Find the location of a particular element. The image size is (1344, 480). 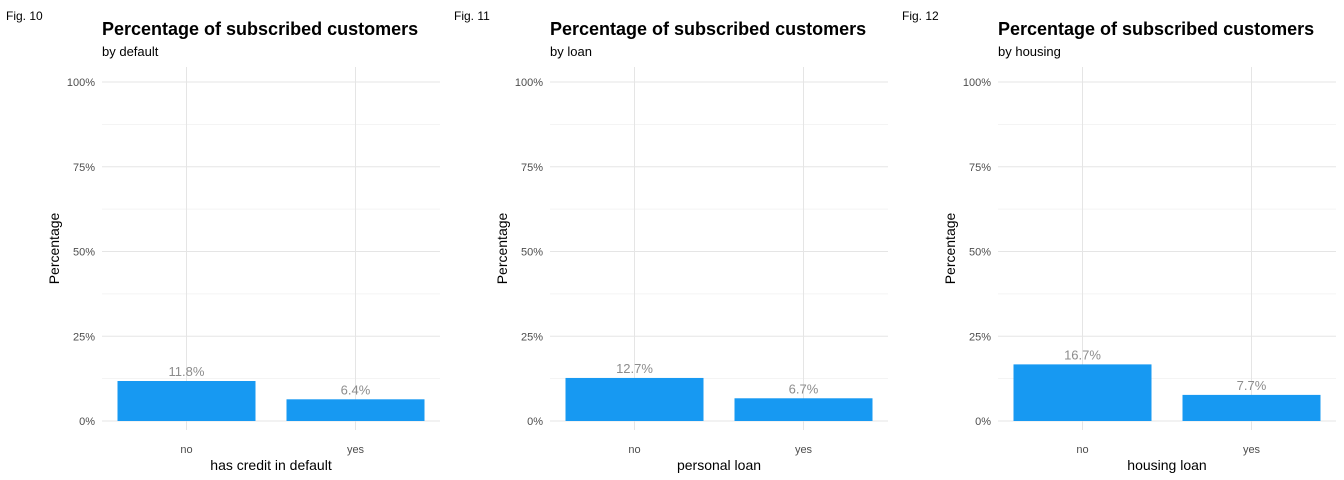

bar-value-label: 7.7% is located at coordinates (1252, 385).